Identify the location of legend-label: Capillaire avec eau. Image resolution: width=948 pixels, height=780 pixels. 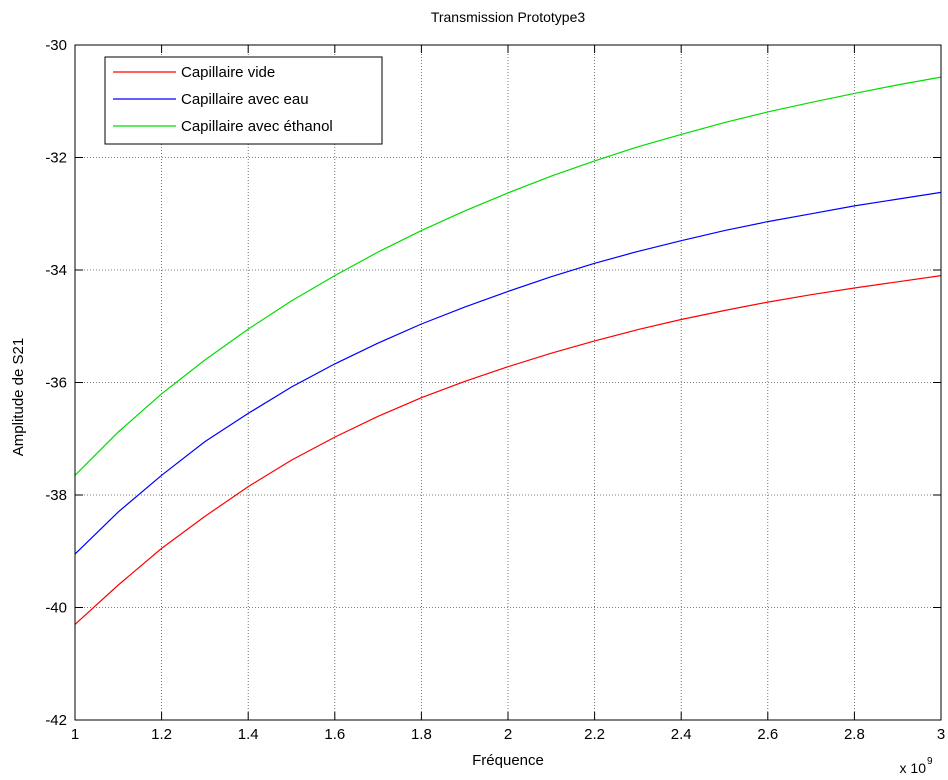
(245, 99).